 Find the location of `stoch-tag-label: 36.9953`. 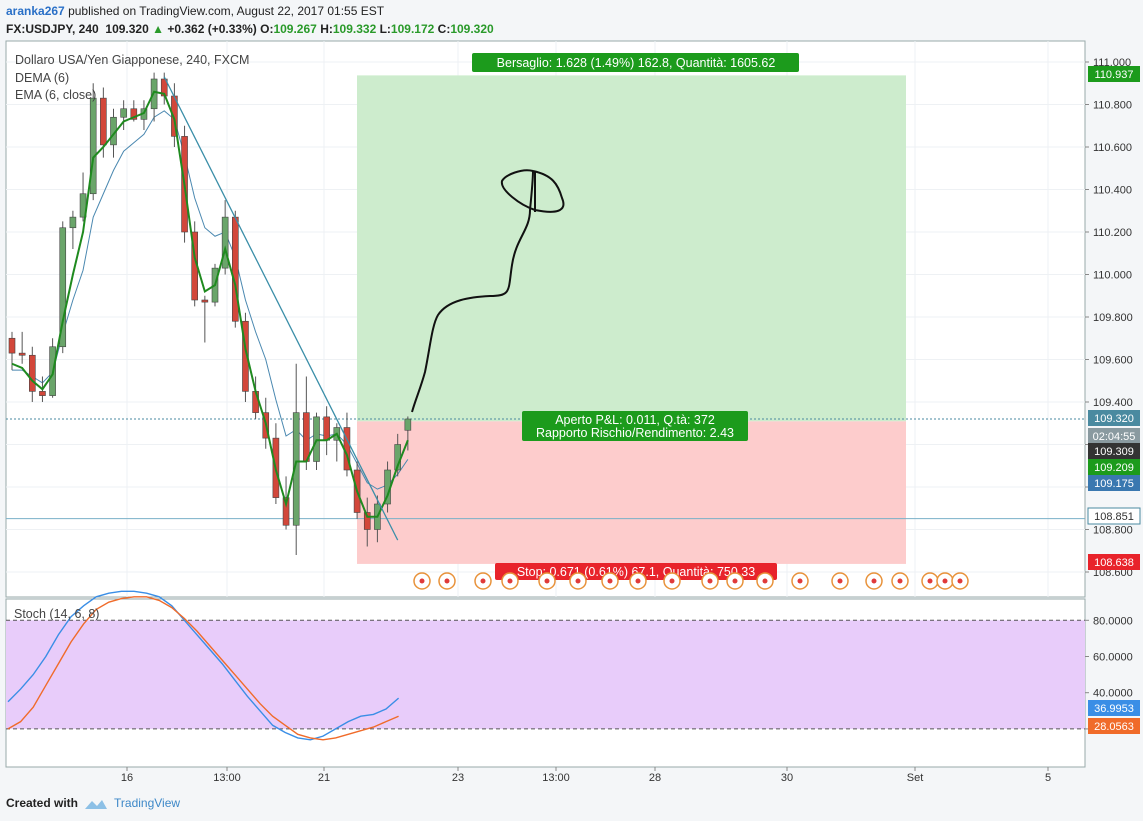

stoch-tag-label: 36.9953 is located at coordinates (1114, 709).